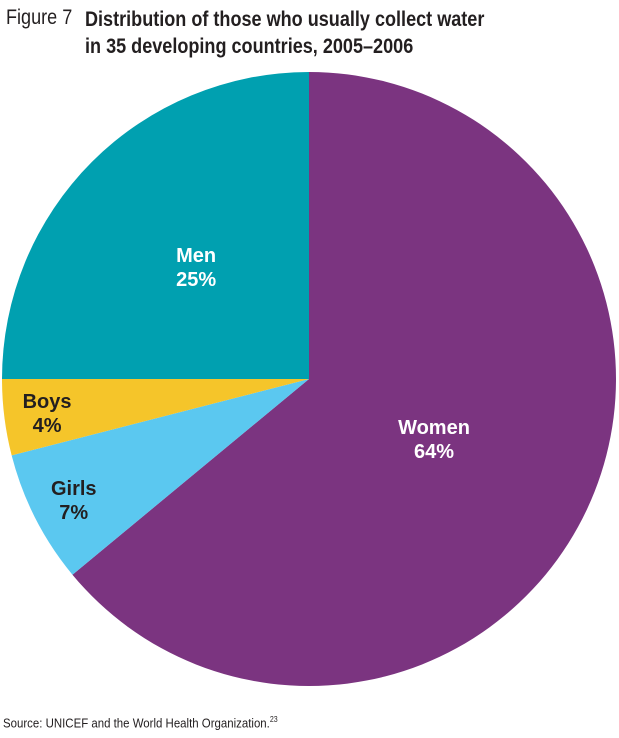 The image size is (619, 738). Describe the element at coordinates (249, 46) in the screenshot. I see `chart-title-line-2: in 35 developing countries, 2005–2006` at that location.